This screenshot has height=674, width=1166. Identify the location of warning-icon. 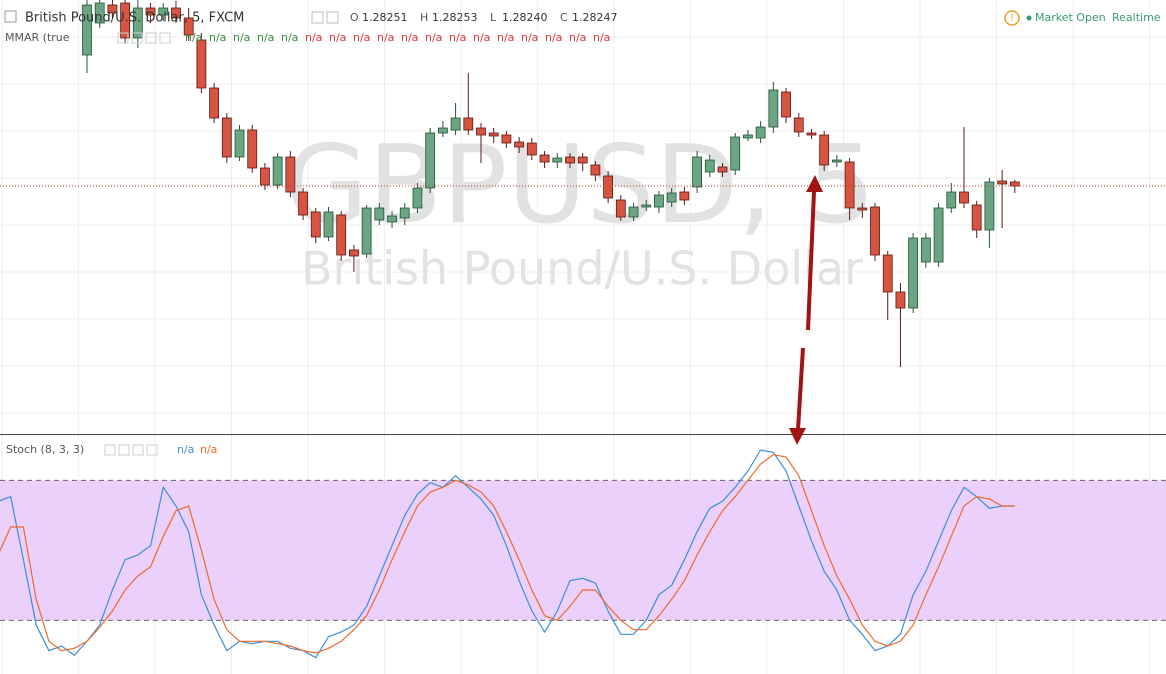
(1012, 18).